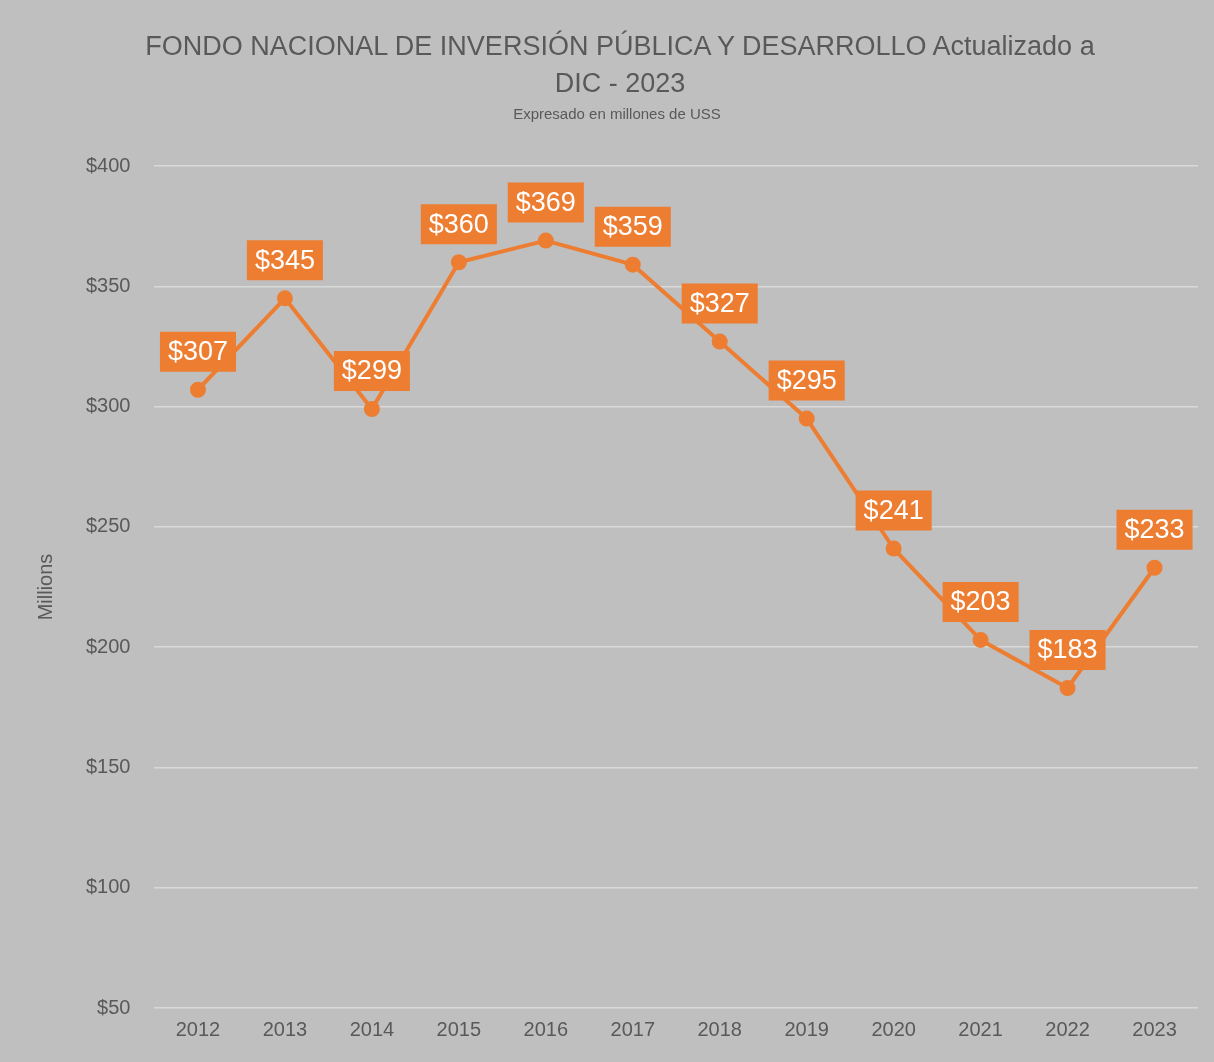 This screenshot has height=1062, width=1214. What do you see at coordinates (545, 202) in the screenshot?
I see `data-label: $369` at bounding box center [545, 202].